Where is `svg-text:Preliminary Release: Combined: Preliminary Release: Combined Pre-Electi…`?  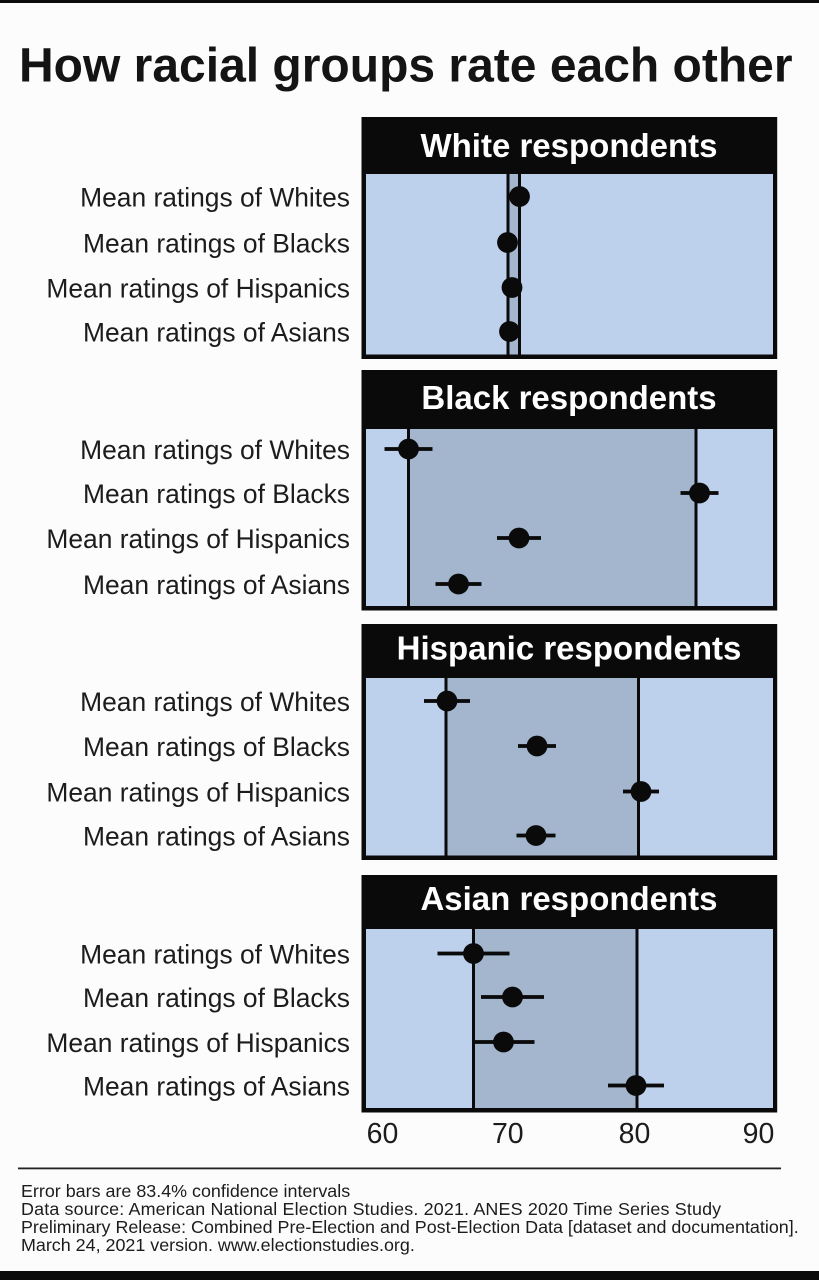 svg-text:Preliminary Release: Combined: Preliminary Release: Combined Pre-Electi… is located at coordinates (410, 1227).